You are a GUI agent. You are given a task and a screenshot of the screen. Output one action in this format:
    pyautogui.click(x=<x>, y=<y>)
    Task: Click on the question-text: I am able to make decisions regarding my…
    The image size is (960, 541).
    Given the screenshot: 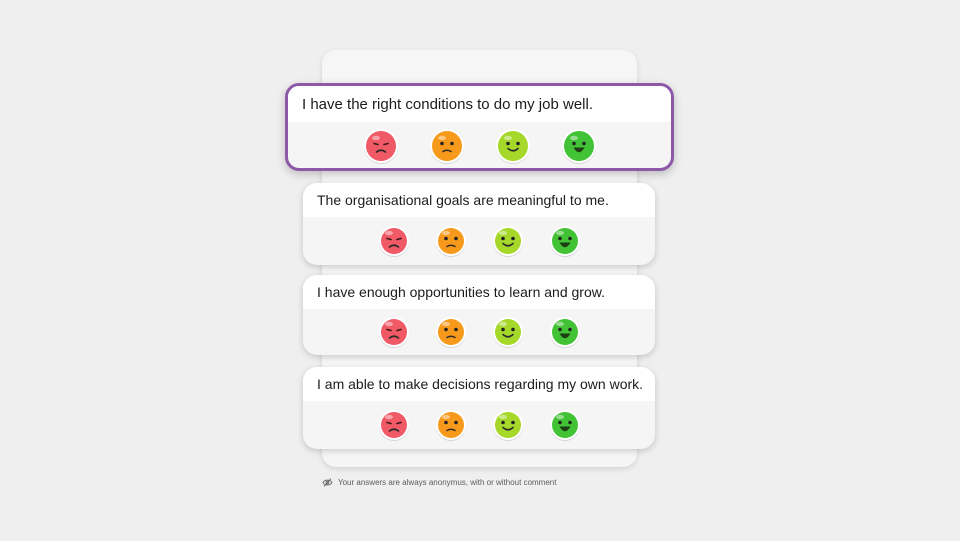 What is the action you would take?
    pyautogui.click(x=479, y=384)
    